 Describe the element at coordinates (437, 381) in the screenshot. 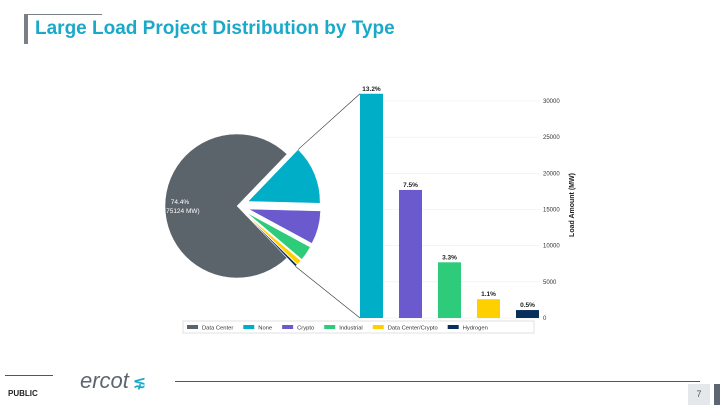

I see `footer-divider` at that location.